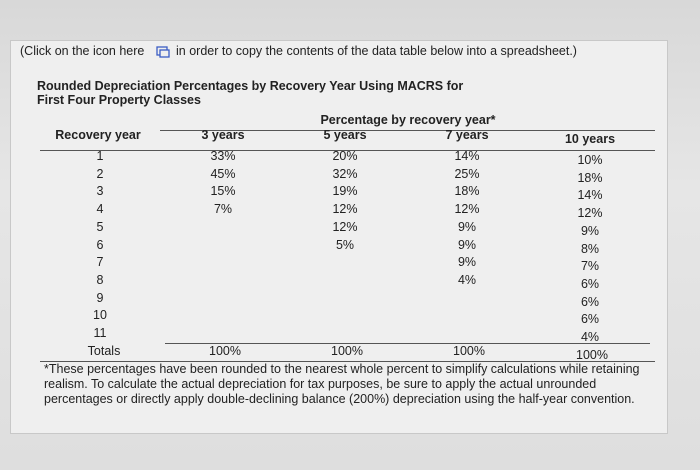  What do you see at coordinates (100, 226) in the screenshot?
I see `row-label: 5` at bounding box center [100, 226].